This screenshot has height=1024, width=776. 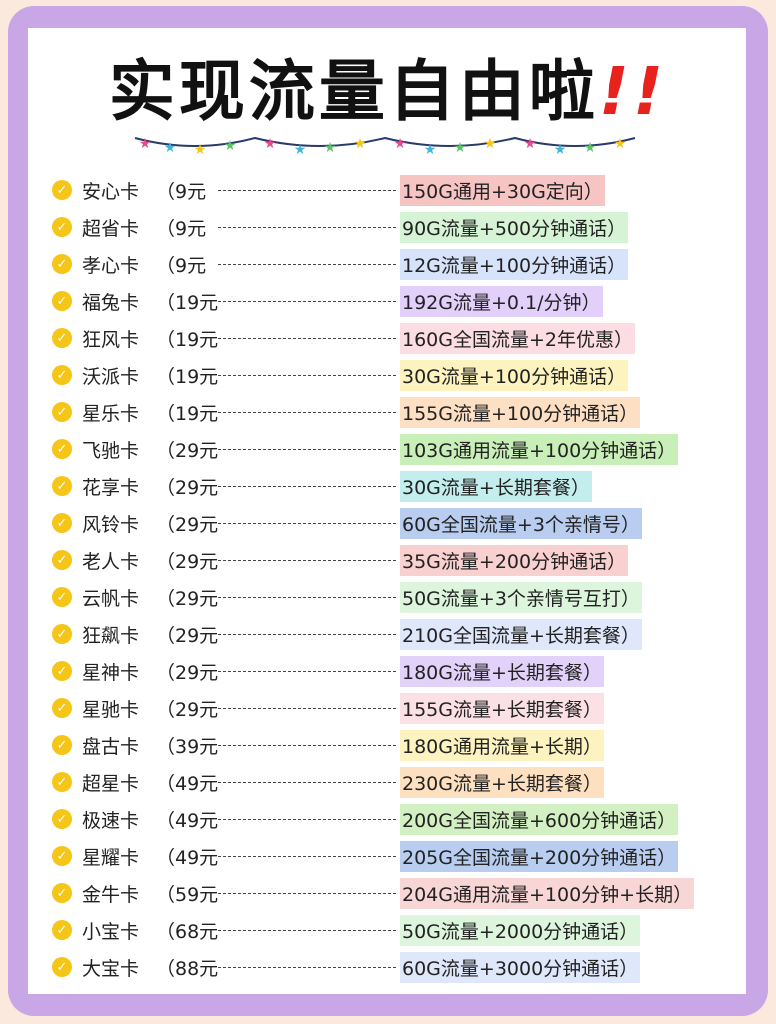 I want to click on plan: 90G流量+500分钟通话）, so click(x=514, y=227).